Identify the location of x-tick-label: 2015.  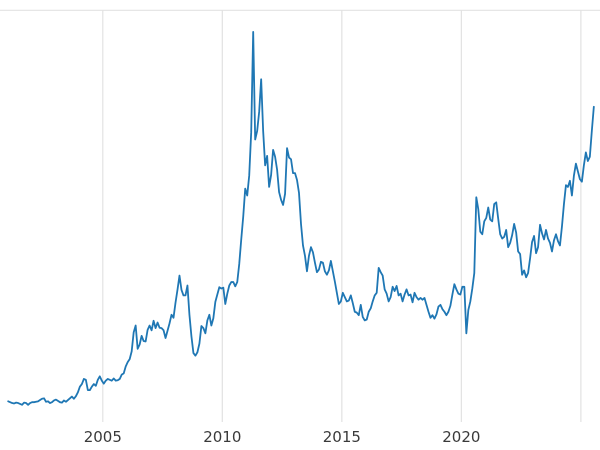
(342, 437).